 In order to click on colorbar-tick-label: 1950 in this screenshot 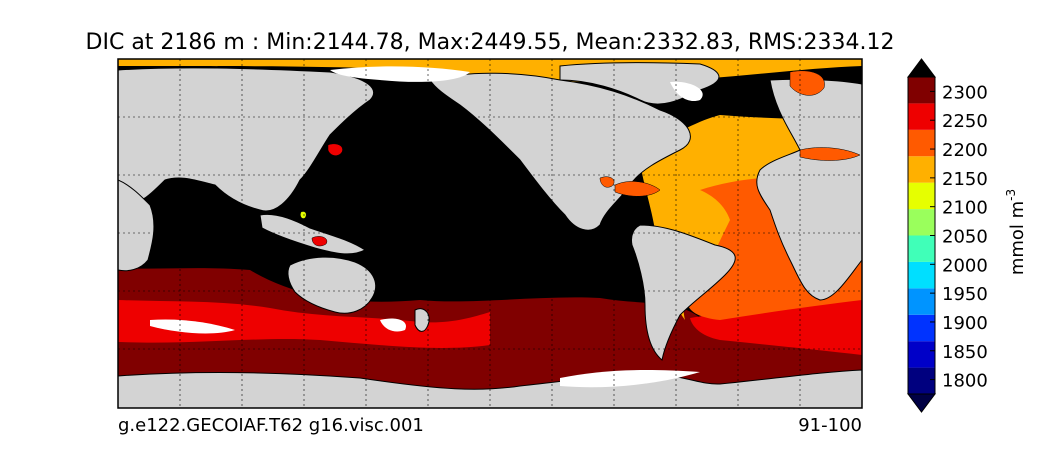, I will do `click(965, 294)`.